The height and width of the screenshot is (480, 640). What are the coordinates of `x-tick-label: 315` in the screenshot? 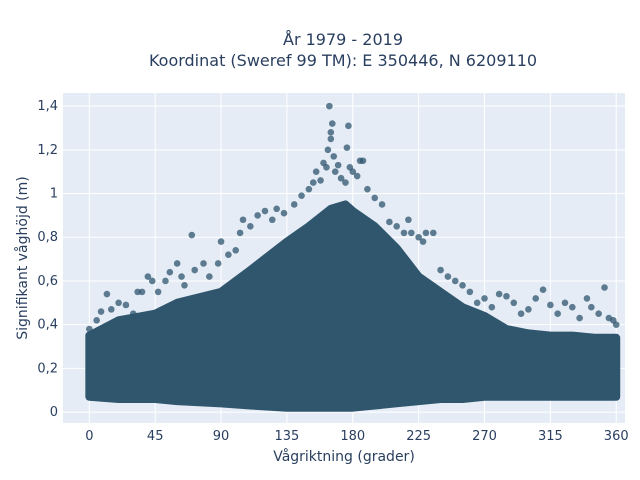 It's located at (550, 436).